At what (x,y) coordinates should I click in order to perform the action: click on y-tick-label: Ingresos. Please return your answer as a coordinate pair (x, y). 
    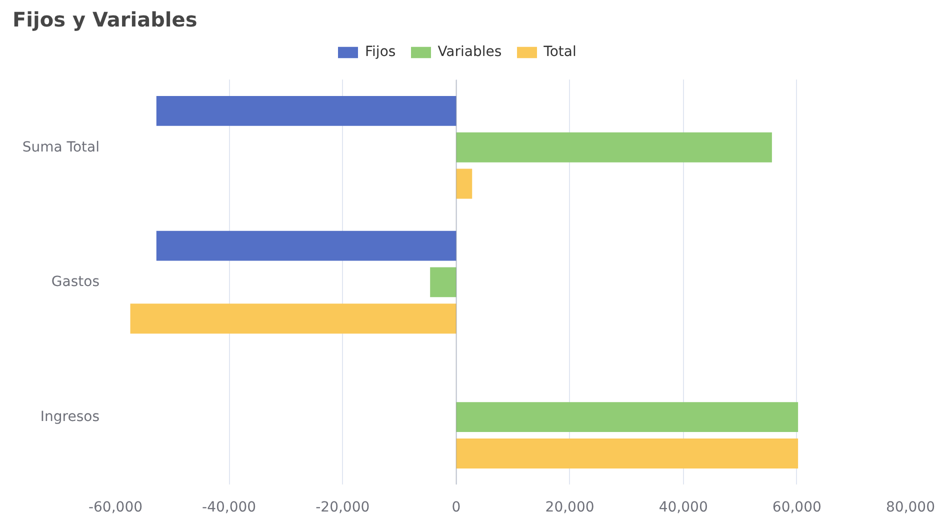
    Looking at the image, I should click on (70, 417).